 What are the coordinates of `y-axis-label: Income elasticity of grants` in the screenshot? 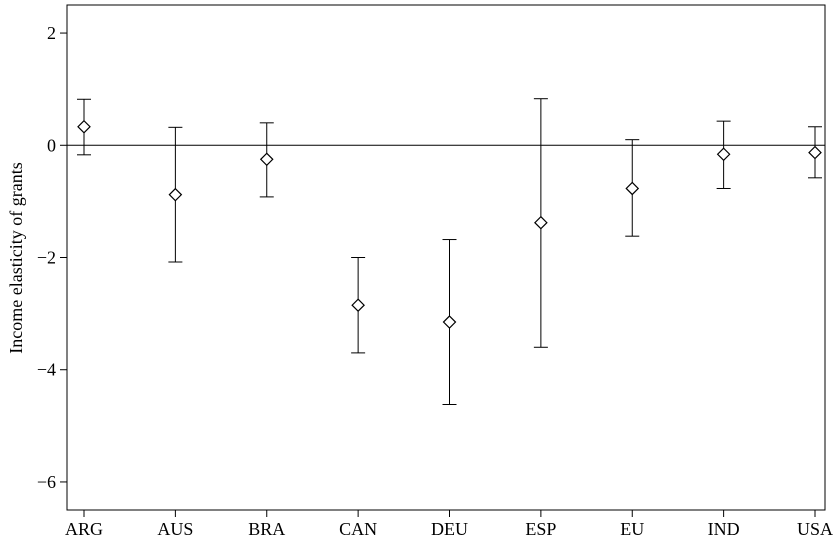 It's located at (16, 257).